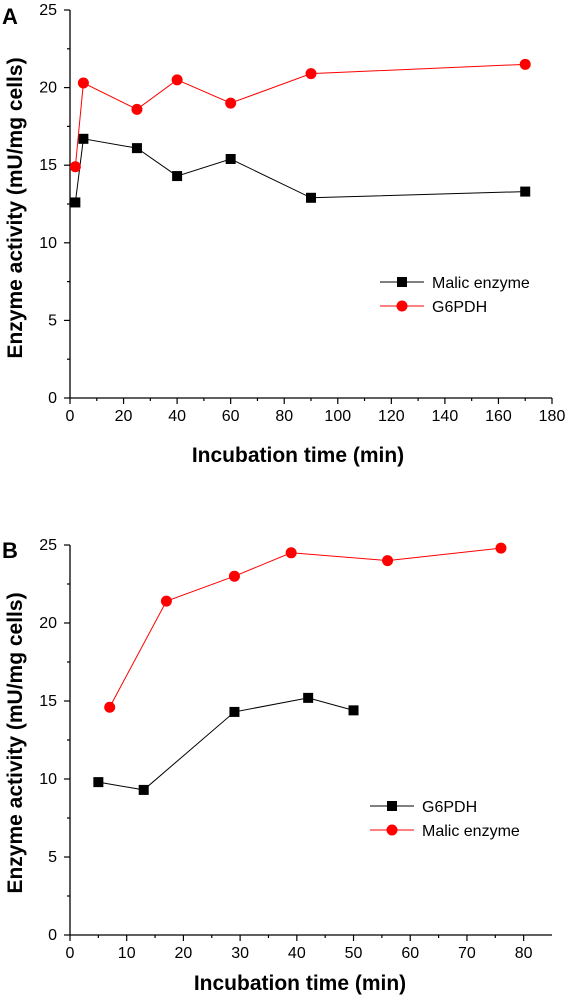 The width and height of the screenshot is (567, 1000). What do you see at coordinates (459, 307) in the screenshot?
I see `panel-a-legend-g6pdh-label: G6PDH` at bounding box center [459, 307].